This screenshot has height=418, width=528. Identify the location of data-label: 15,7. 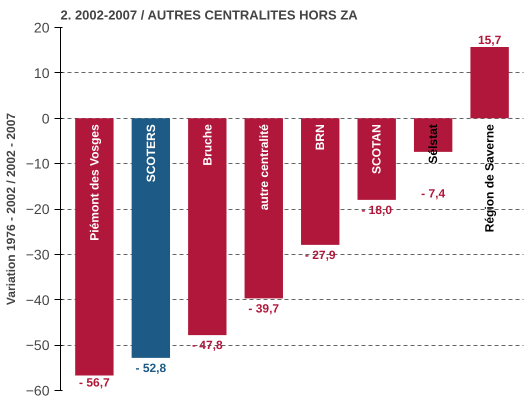
(490, 40).